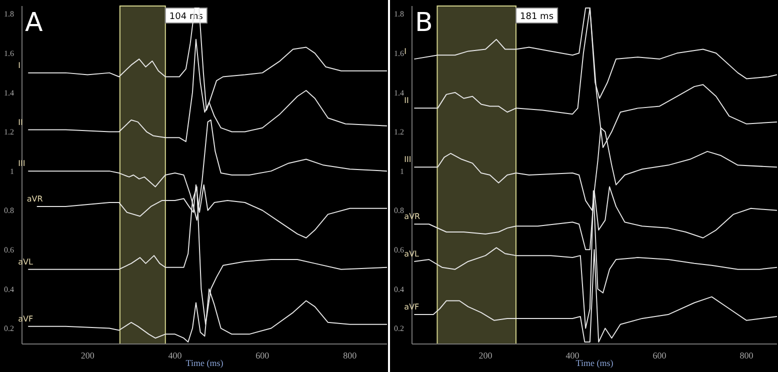 The image size is (778, 372). What do you see at coordinates (537, 17) in the screenshot?
I see `band-label: 181 ms` at bounding box center [537, 17].